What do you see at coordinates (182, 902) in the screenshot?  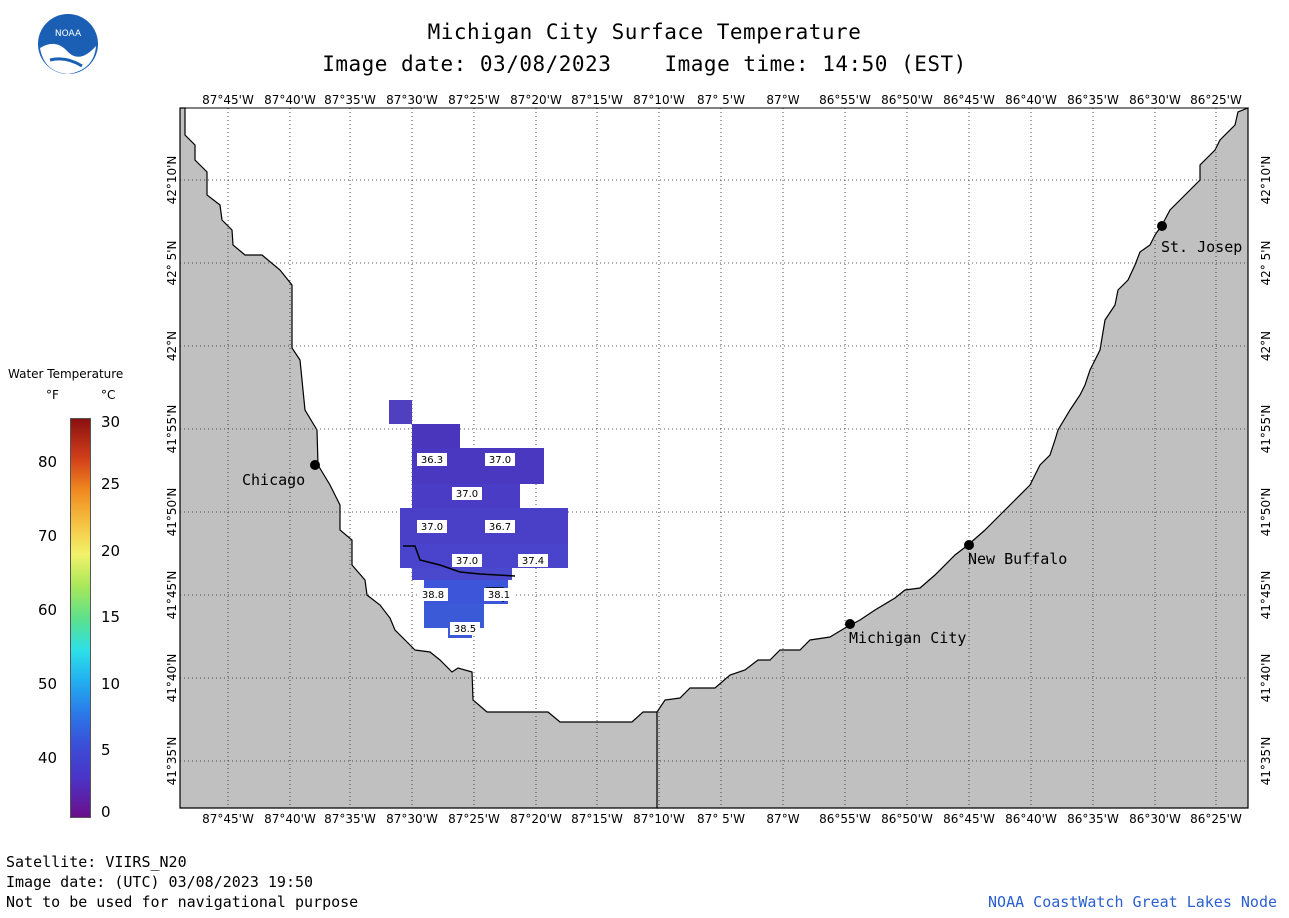 I see `footer-disclaimer: Not to be used for navigational purpose` at bounding box center [182, 902].